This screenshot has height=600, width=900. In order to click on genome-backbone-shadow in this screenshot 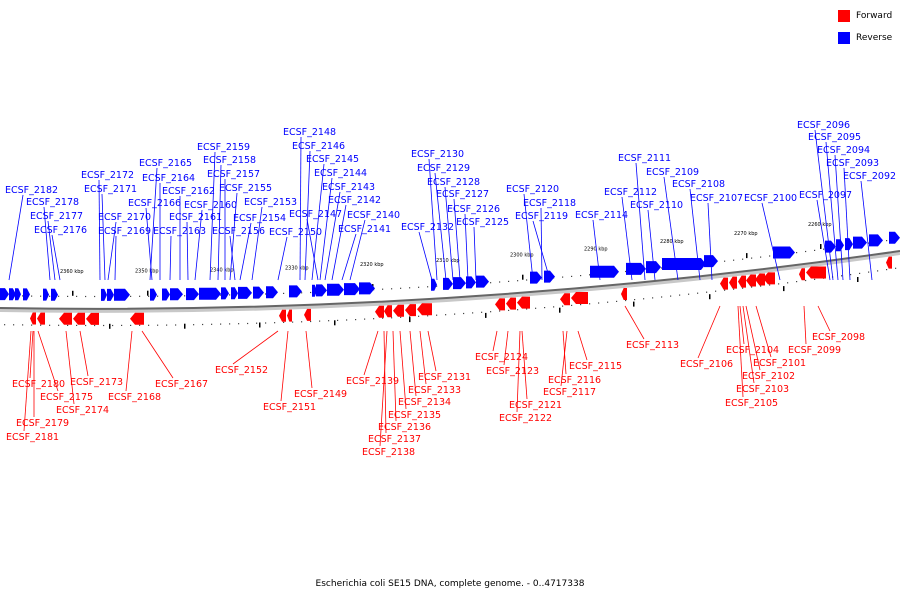, I will do `click(450, 282)`.